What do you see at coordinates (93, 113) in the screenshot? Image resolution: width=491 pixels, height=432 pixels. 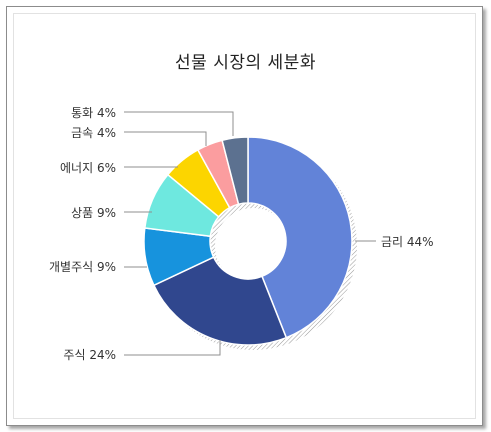 I see `data-label-7: 통화 4%` at bounding box center [93, 113].